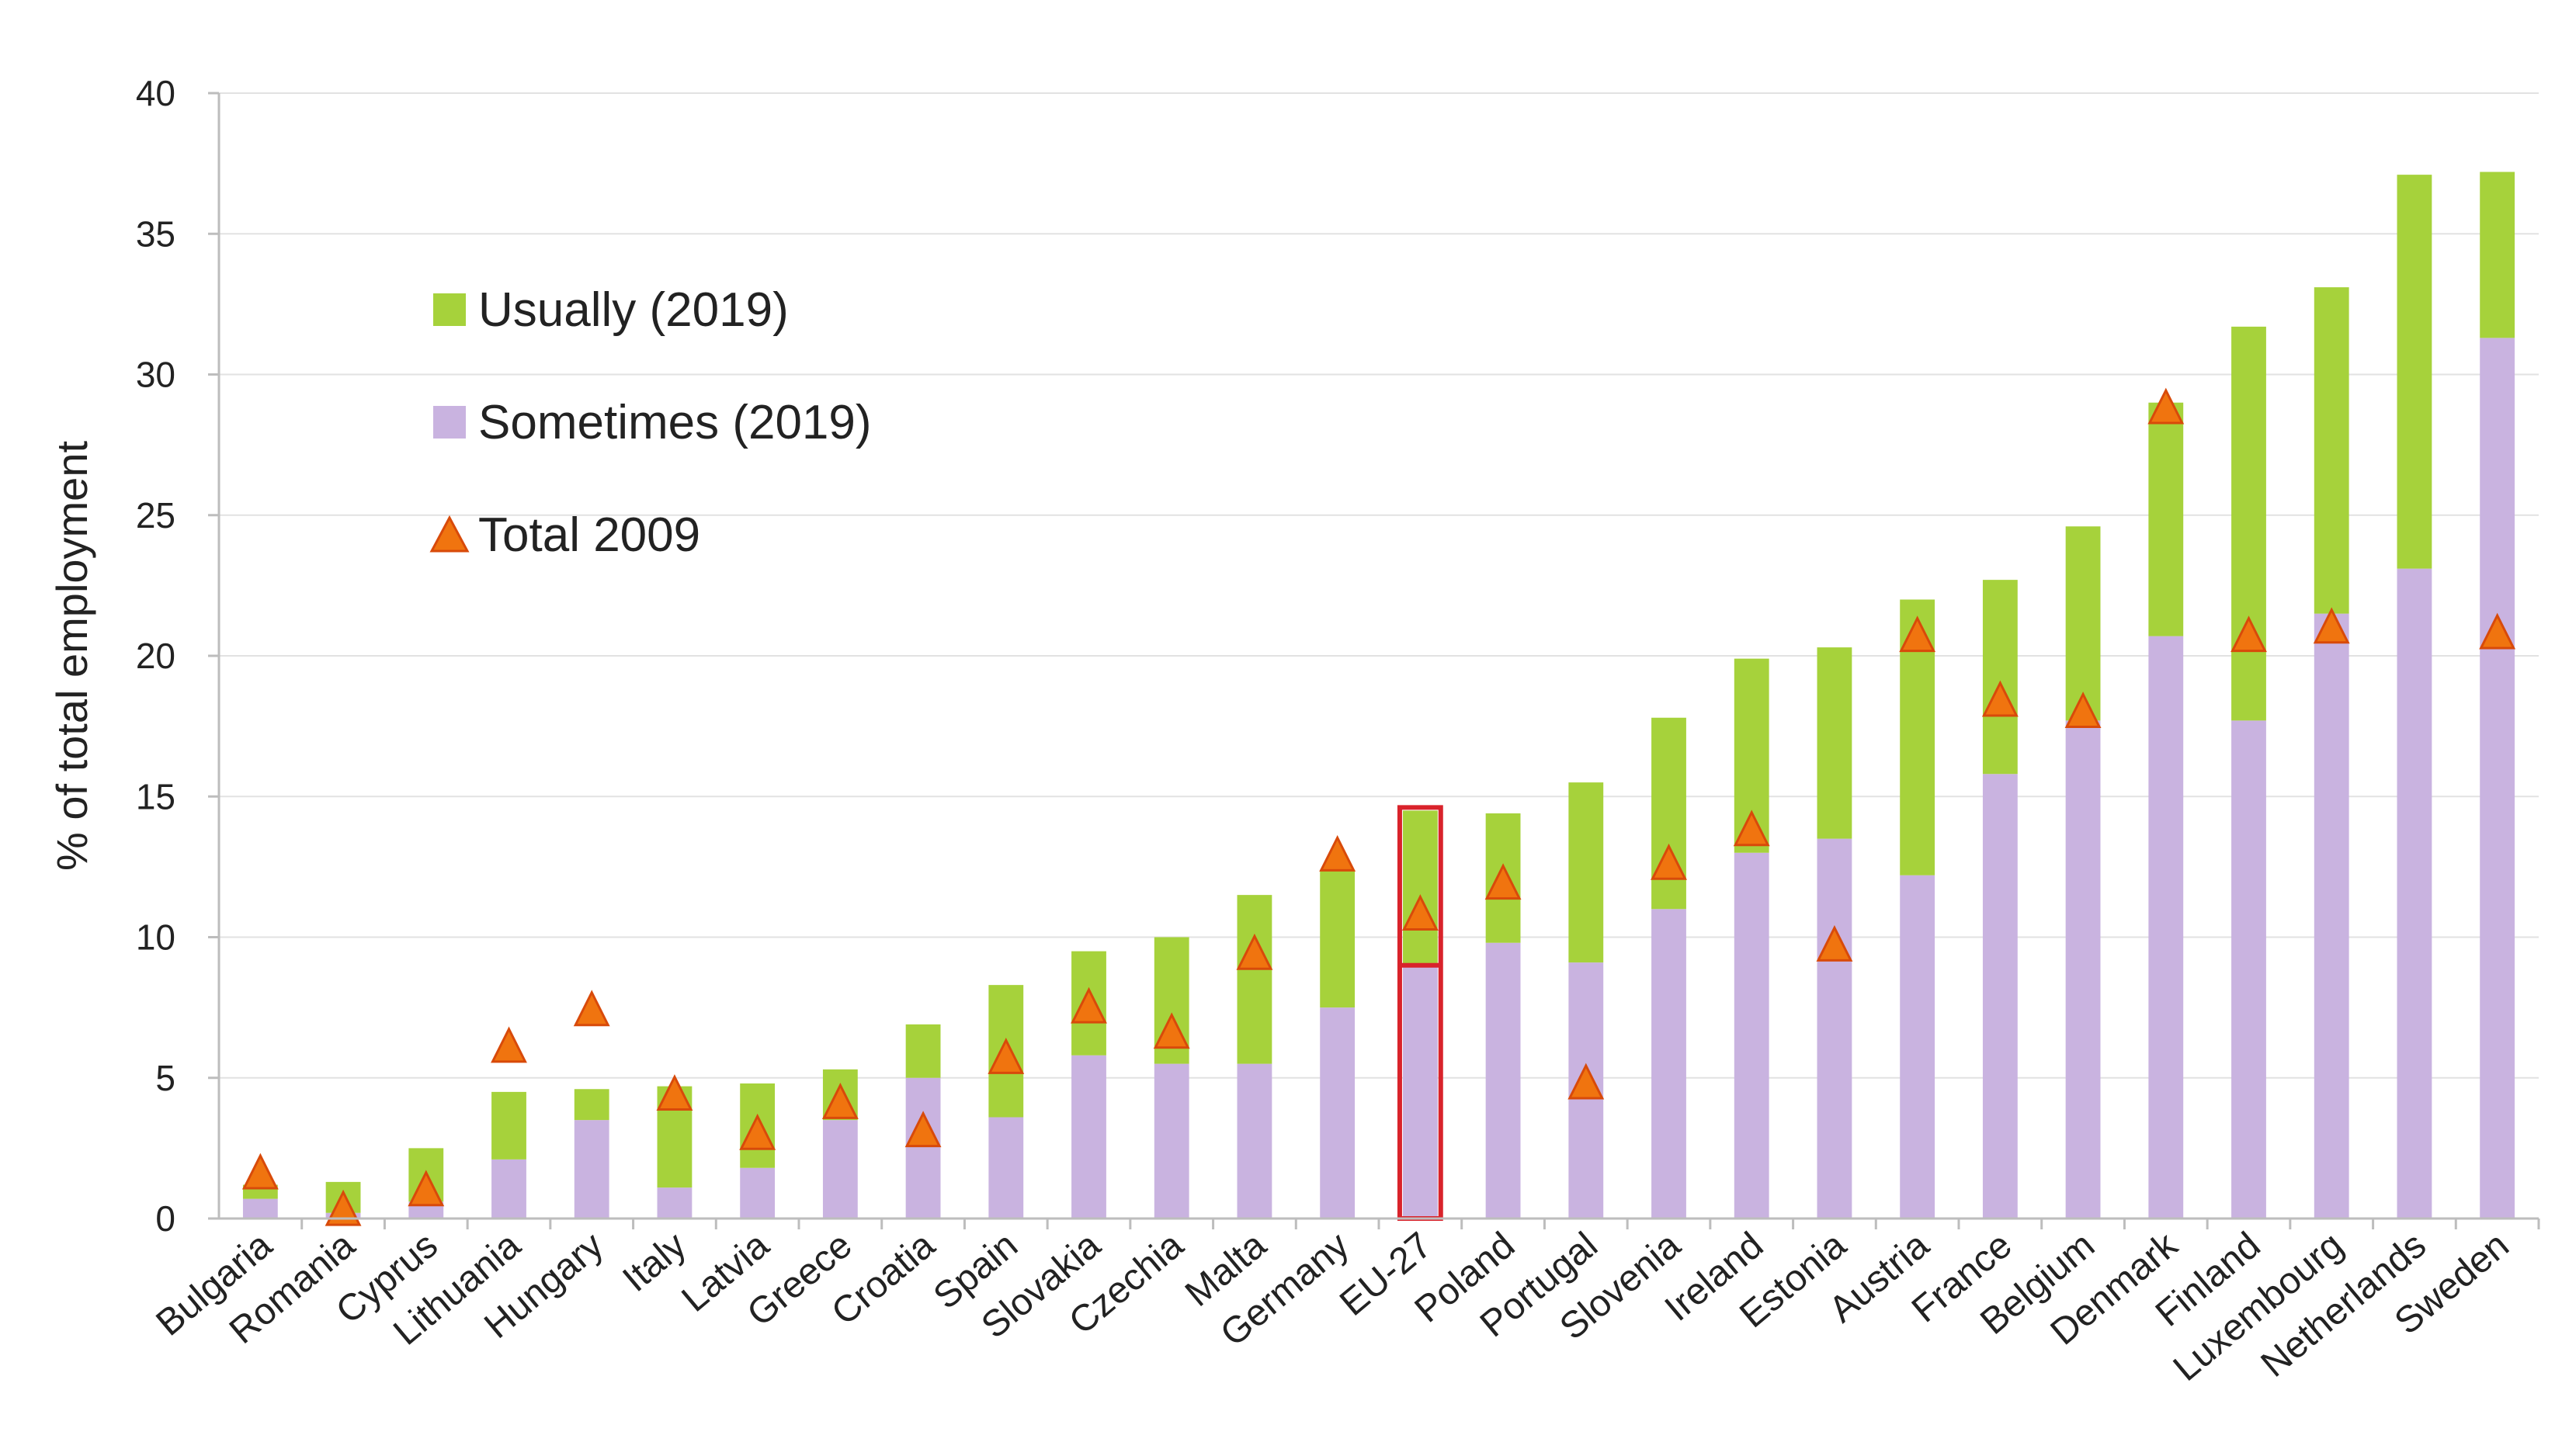  What do you see at coordinates (2497, 631) in the screenshot?
I see `marker-total-2009-sweden` at bounding box center [2497, 631].